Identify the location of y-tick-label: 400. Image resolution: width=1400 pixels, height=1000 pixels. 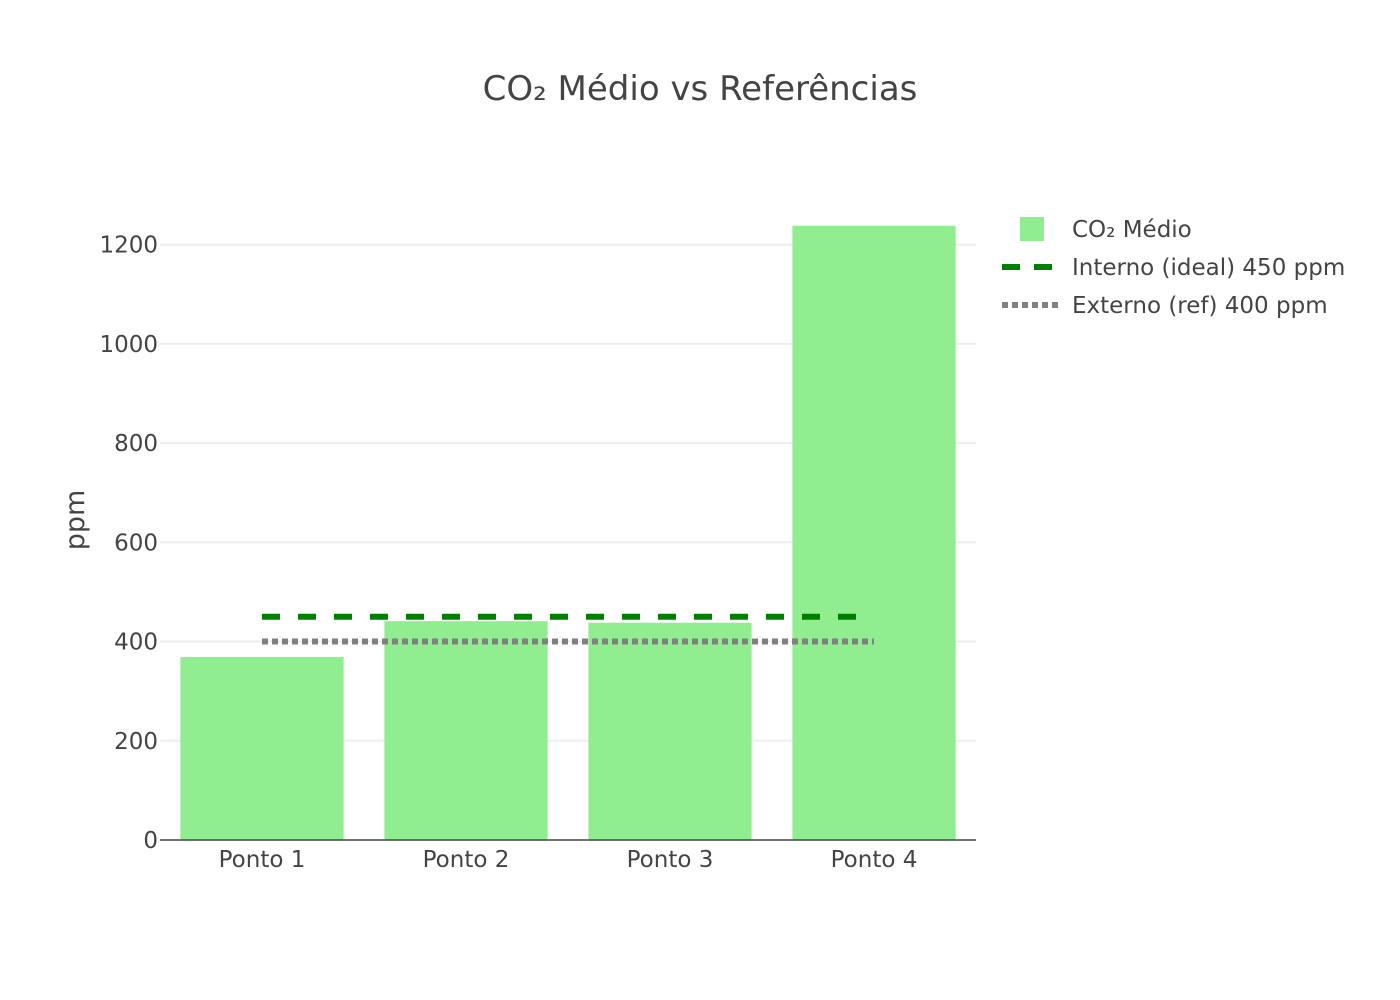
(136, 643).